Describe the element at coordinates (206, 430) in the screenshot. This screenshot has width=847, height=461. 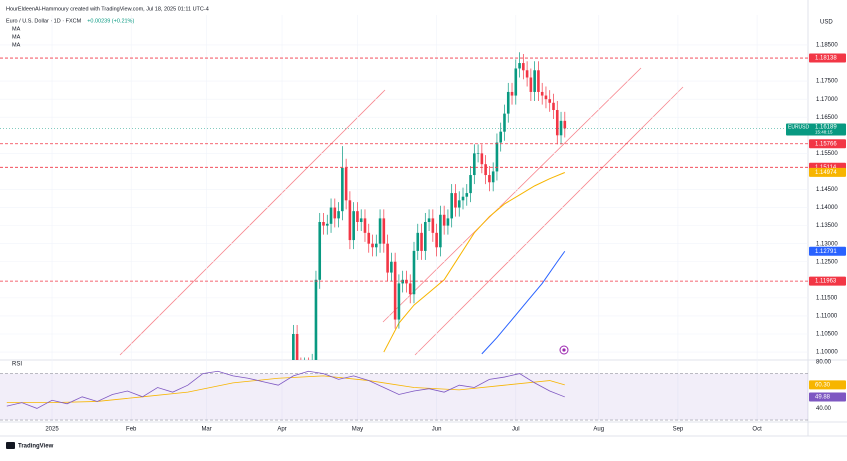
I see `x-tick-label: Mar` at that location.